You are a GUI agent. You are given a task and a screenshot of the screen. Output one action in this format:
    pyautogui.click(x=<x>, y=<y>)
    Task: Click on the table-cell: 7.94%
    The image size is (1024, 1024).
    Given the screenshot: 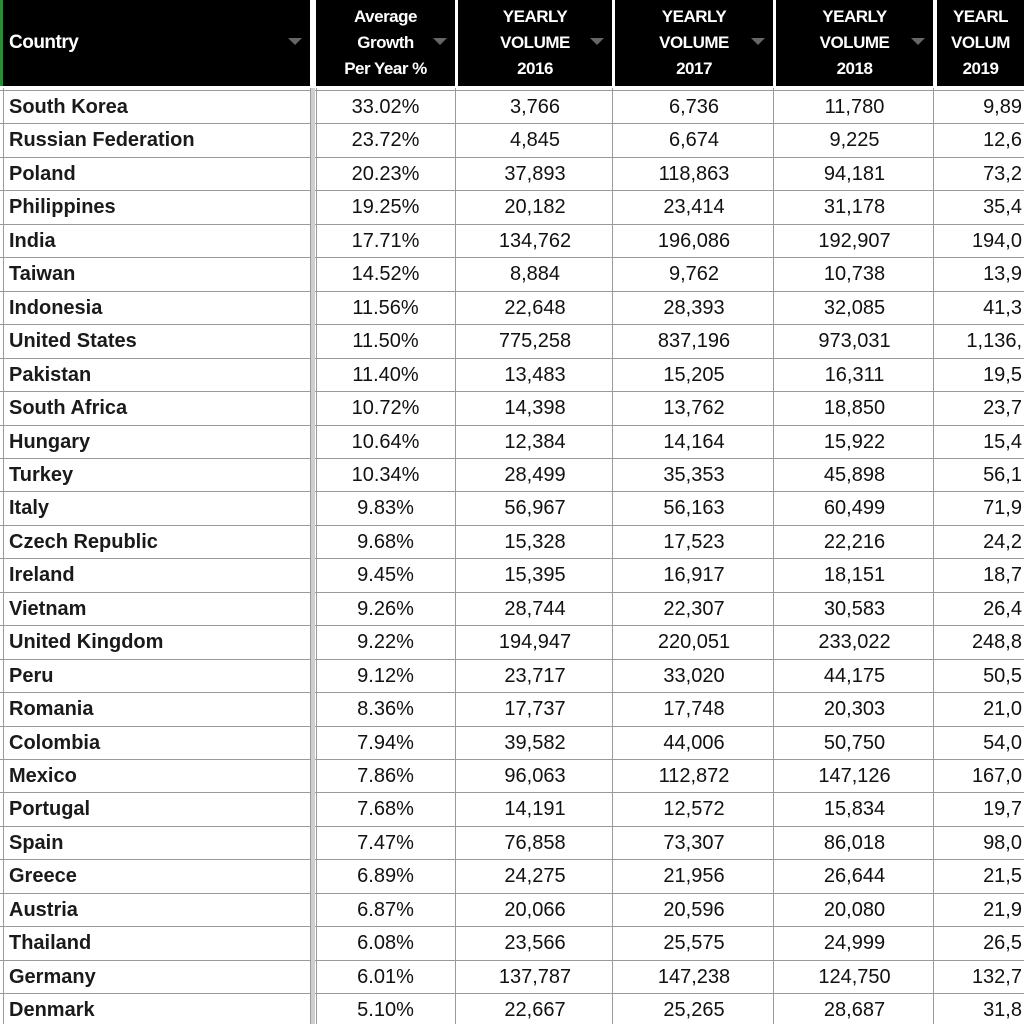 What is the action you would take?
    pyautogui.click(x=385, y=742)
    